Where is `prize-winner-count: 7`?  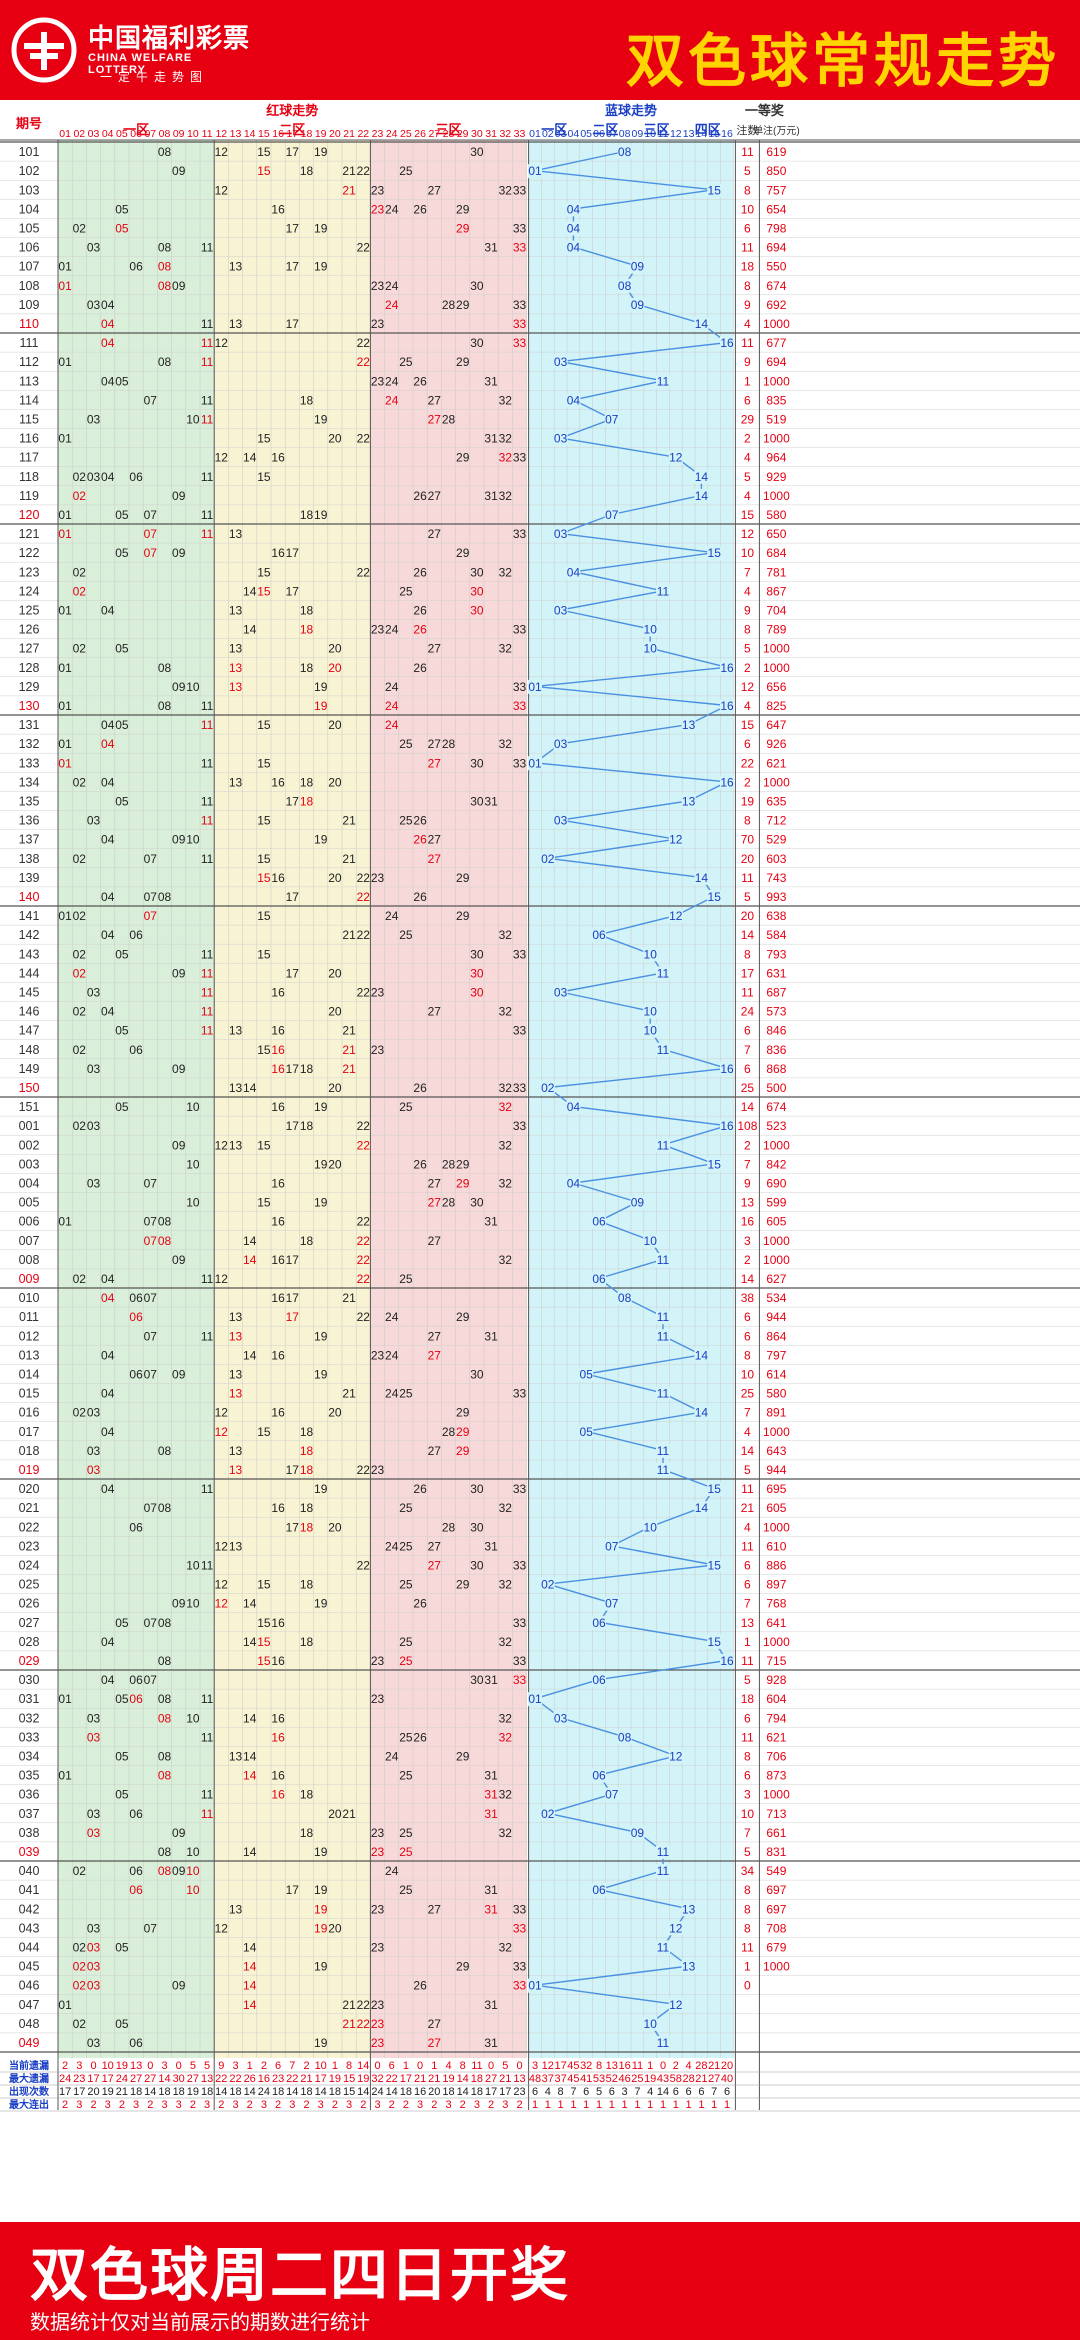 prize-winner-count: 7 is located at coordinates (747, 1833).